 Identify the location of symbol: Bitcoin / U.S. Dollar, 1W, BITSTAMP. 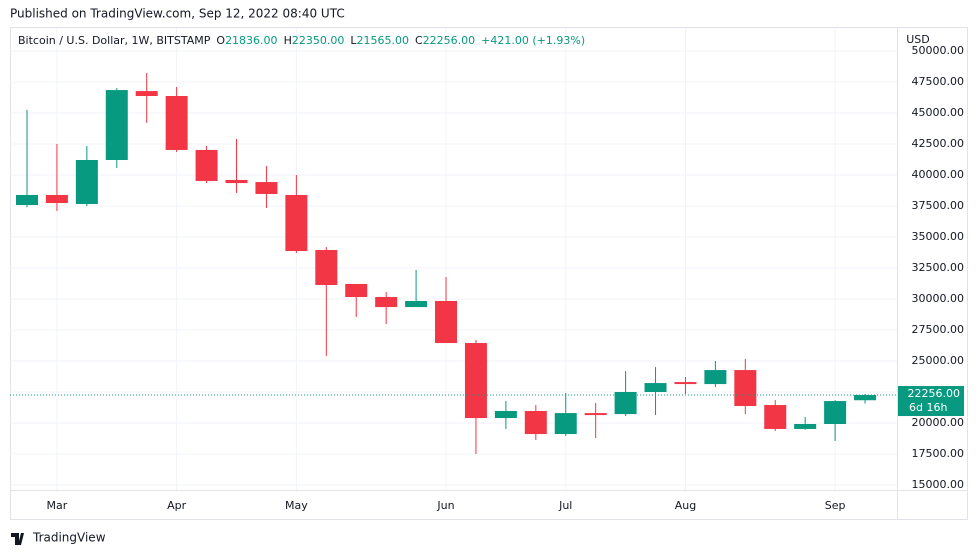
(114, 40).